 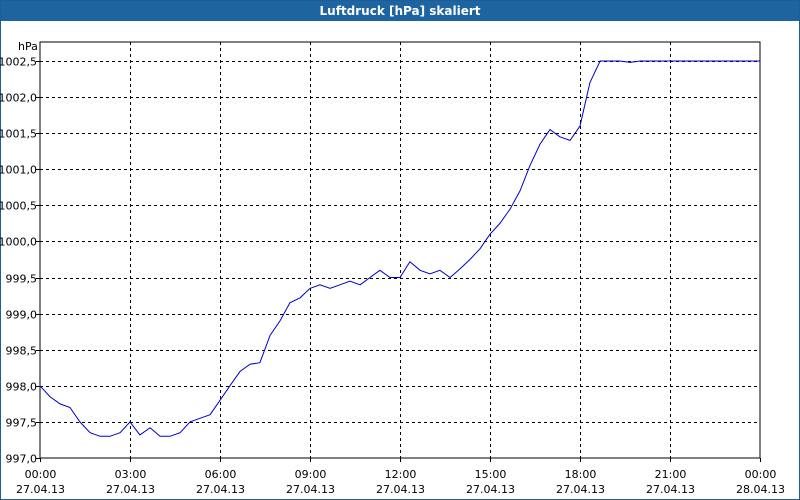 What do you see at coordinates (131, 474) in the screenshot?
I see `x-tick-time: 03:00` at bounding box center [131, 474].